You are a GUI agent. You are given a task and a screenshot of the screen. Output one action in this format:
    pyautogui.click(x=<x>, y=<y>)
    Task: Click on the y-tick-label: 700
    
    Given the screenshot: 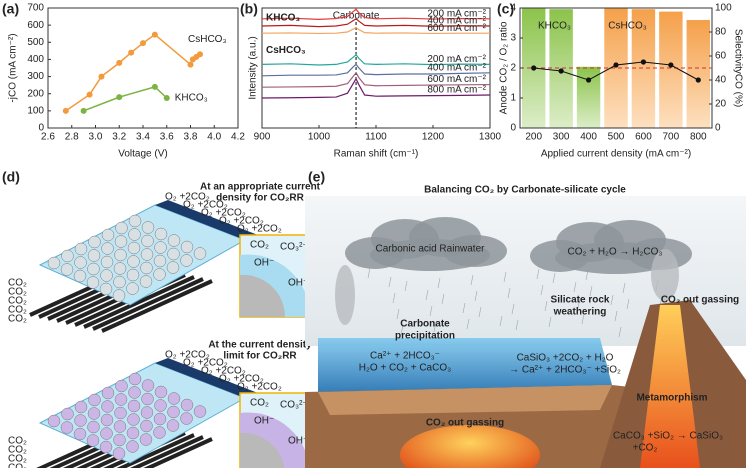 What is the action you would take?
    pyautogui.click(x=35, y=8)
    